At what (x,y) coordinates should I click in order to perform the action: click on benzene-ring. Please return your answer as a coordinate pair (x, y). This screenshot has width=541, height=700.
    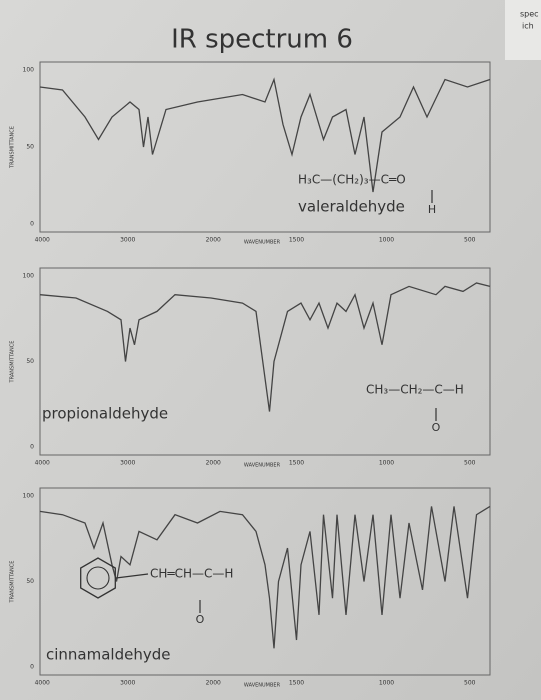
    Looking at the image, I should click on (98, 578).